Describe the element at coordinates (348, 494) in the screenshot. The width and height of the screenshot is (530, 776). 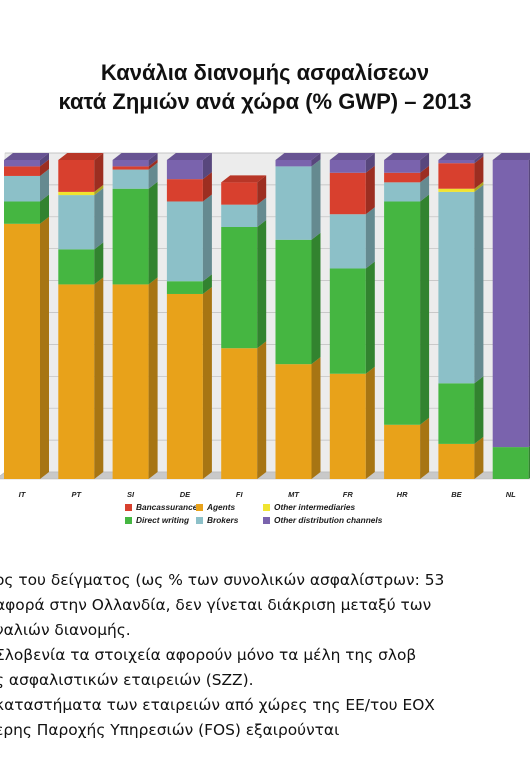
I see `x-tick-label: FR` at that location.